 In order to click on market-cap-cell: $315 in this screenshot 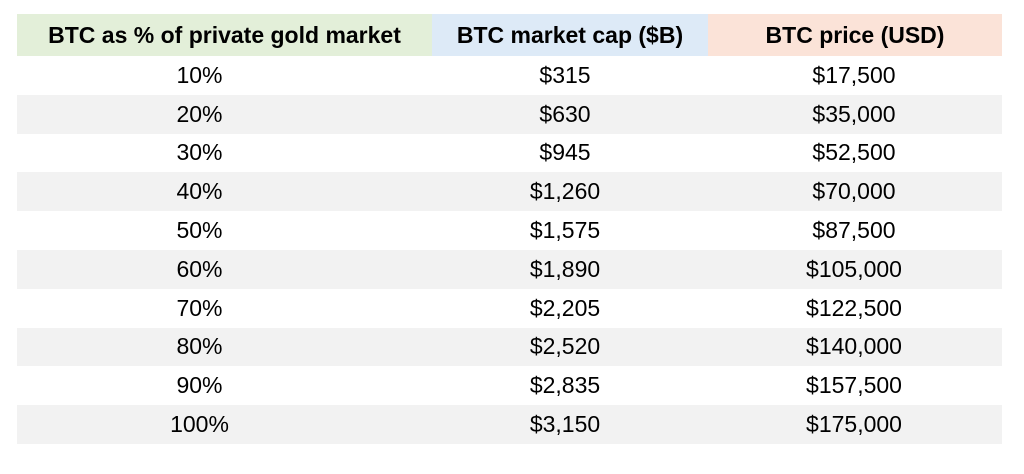, I will do `click(570, 75)`.